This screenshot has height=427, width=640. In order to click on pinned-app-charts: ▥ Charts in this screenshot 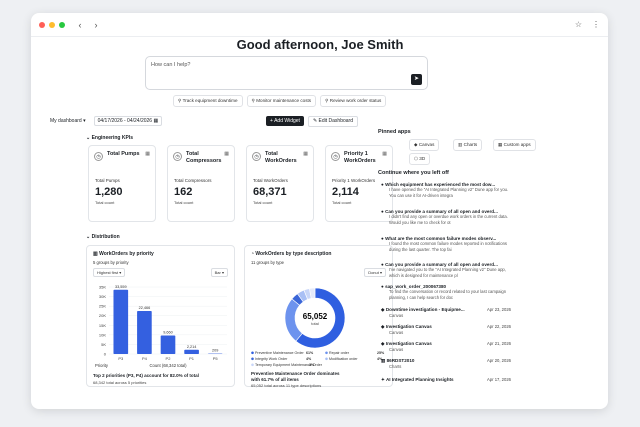, I will do `click(468, 145)`.